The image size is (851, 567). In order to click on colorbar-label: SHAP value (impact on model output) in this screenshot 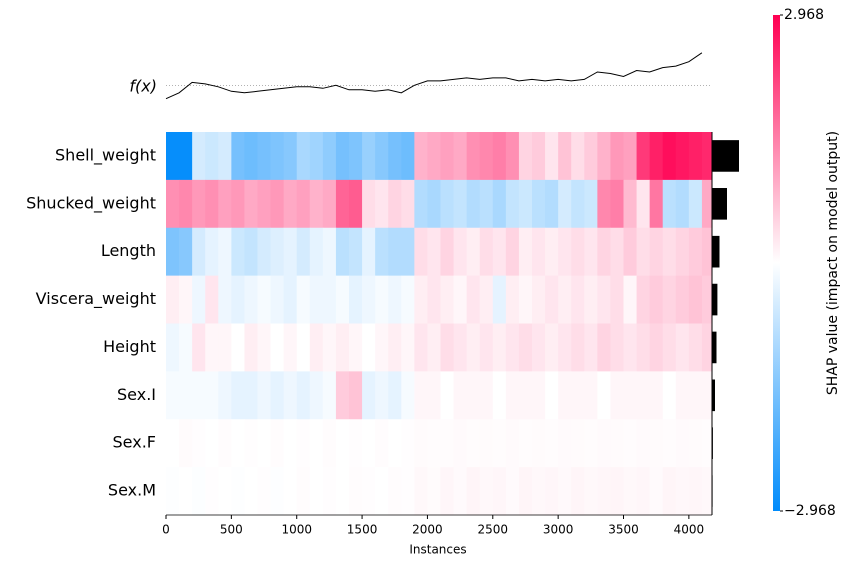, I will do `click(833, 263)`.